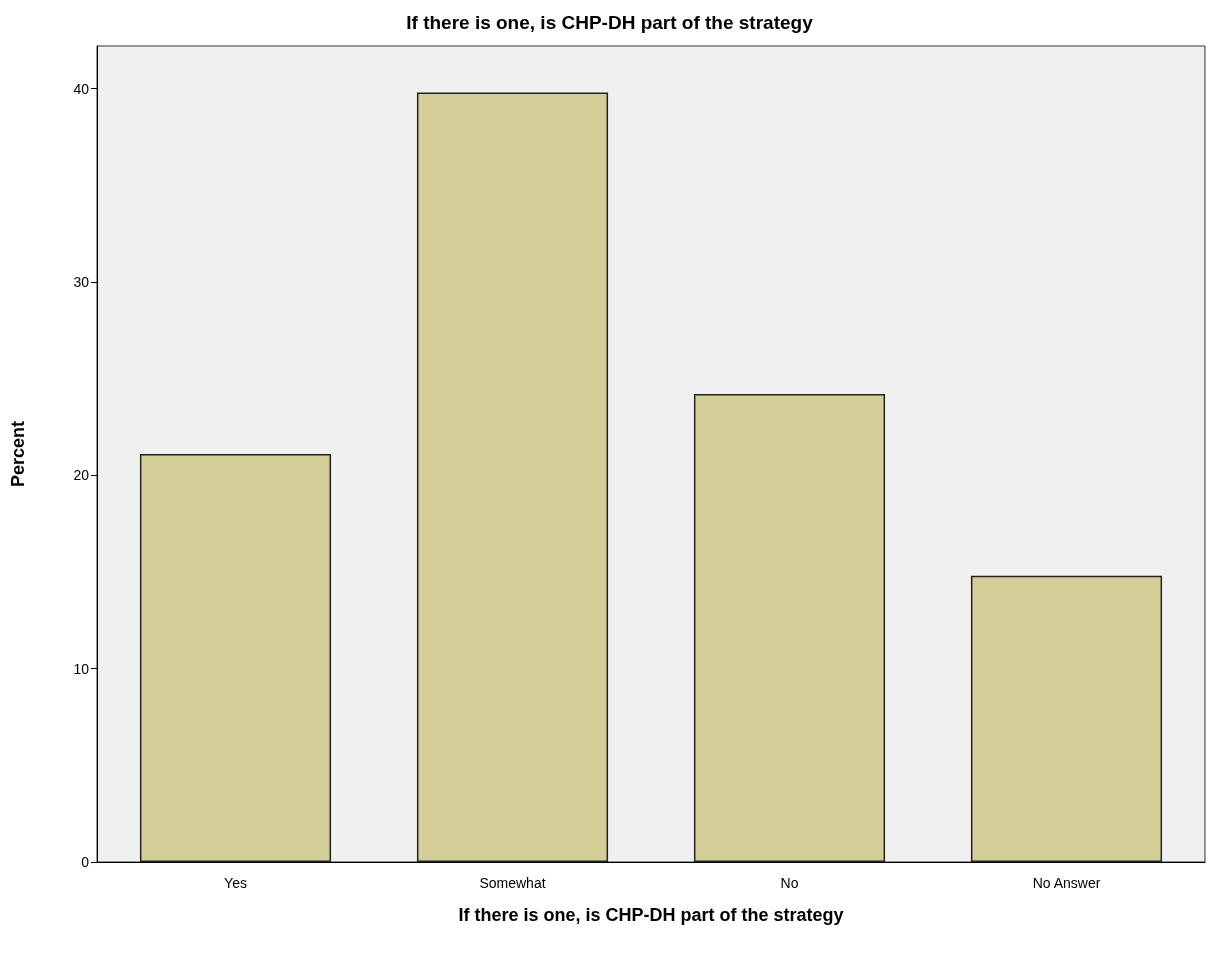 Image resolution: width=1219 pixels, height=956 pixels. I want to click on y-axis-title: Percent, so click(18, 454).